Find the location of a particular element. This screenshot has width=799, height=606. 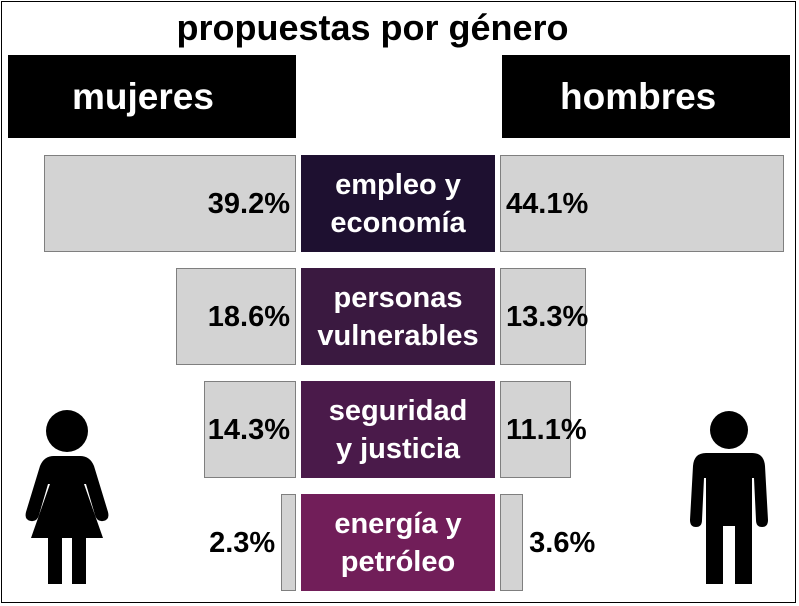

bar-mujeres-personas-vulnerables is located at coordinates (236, 316).